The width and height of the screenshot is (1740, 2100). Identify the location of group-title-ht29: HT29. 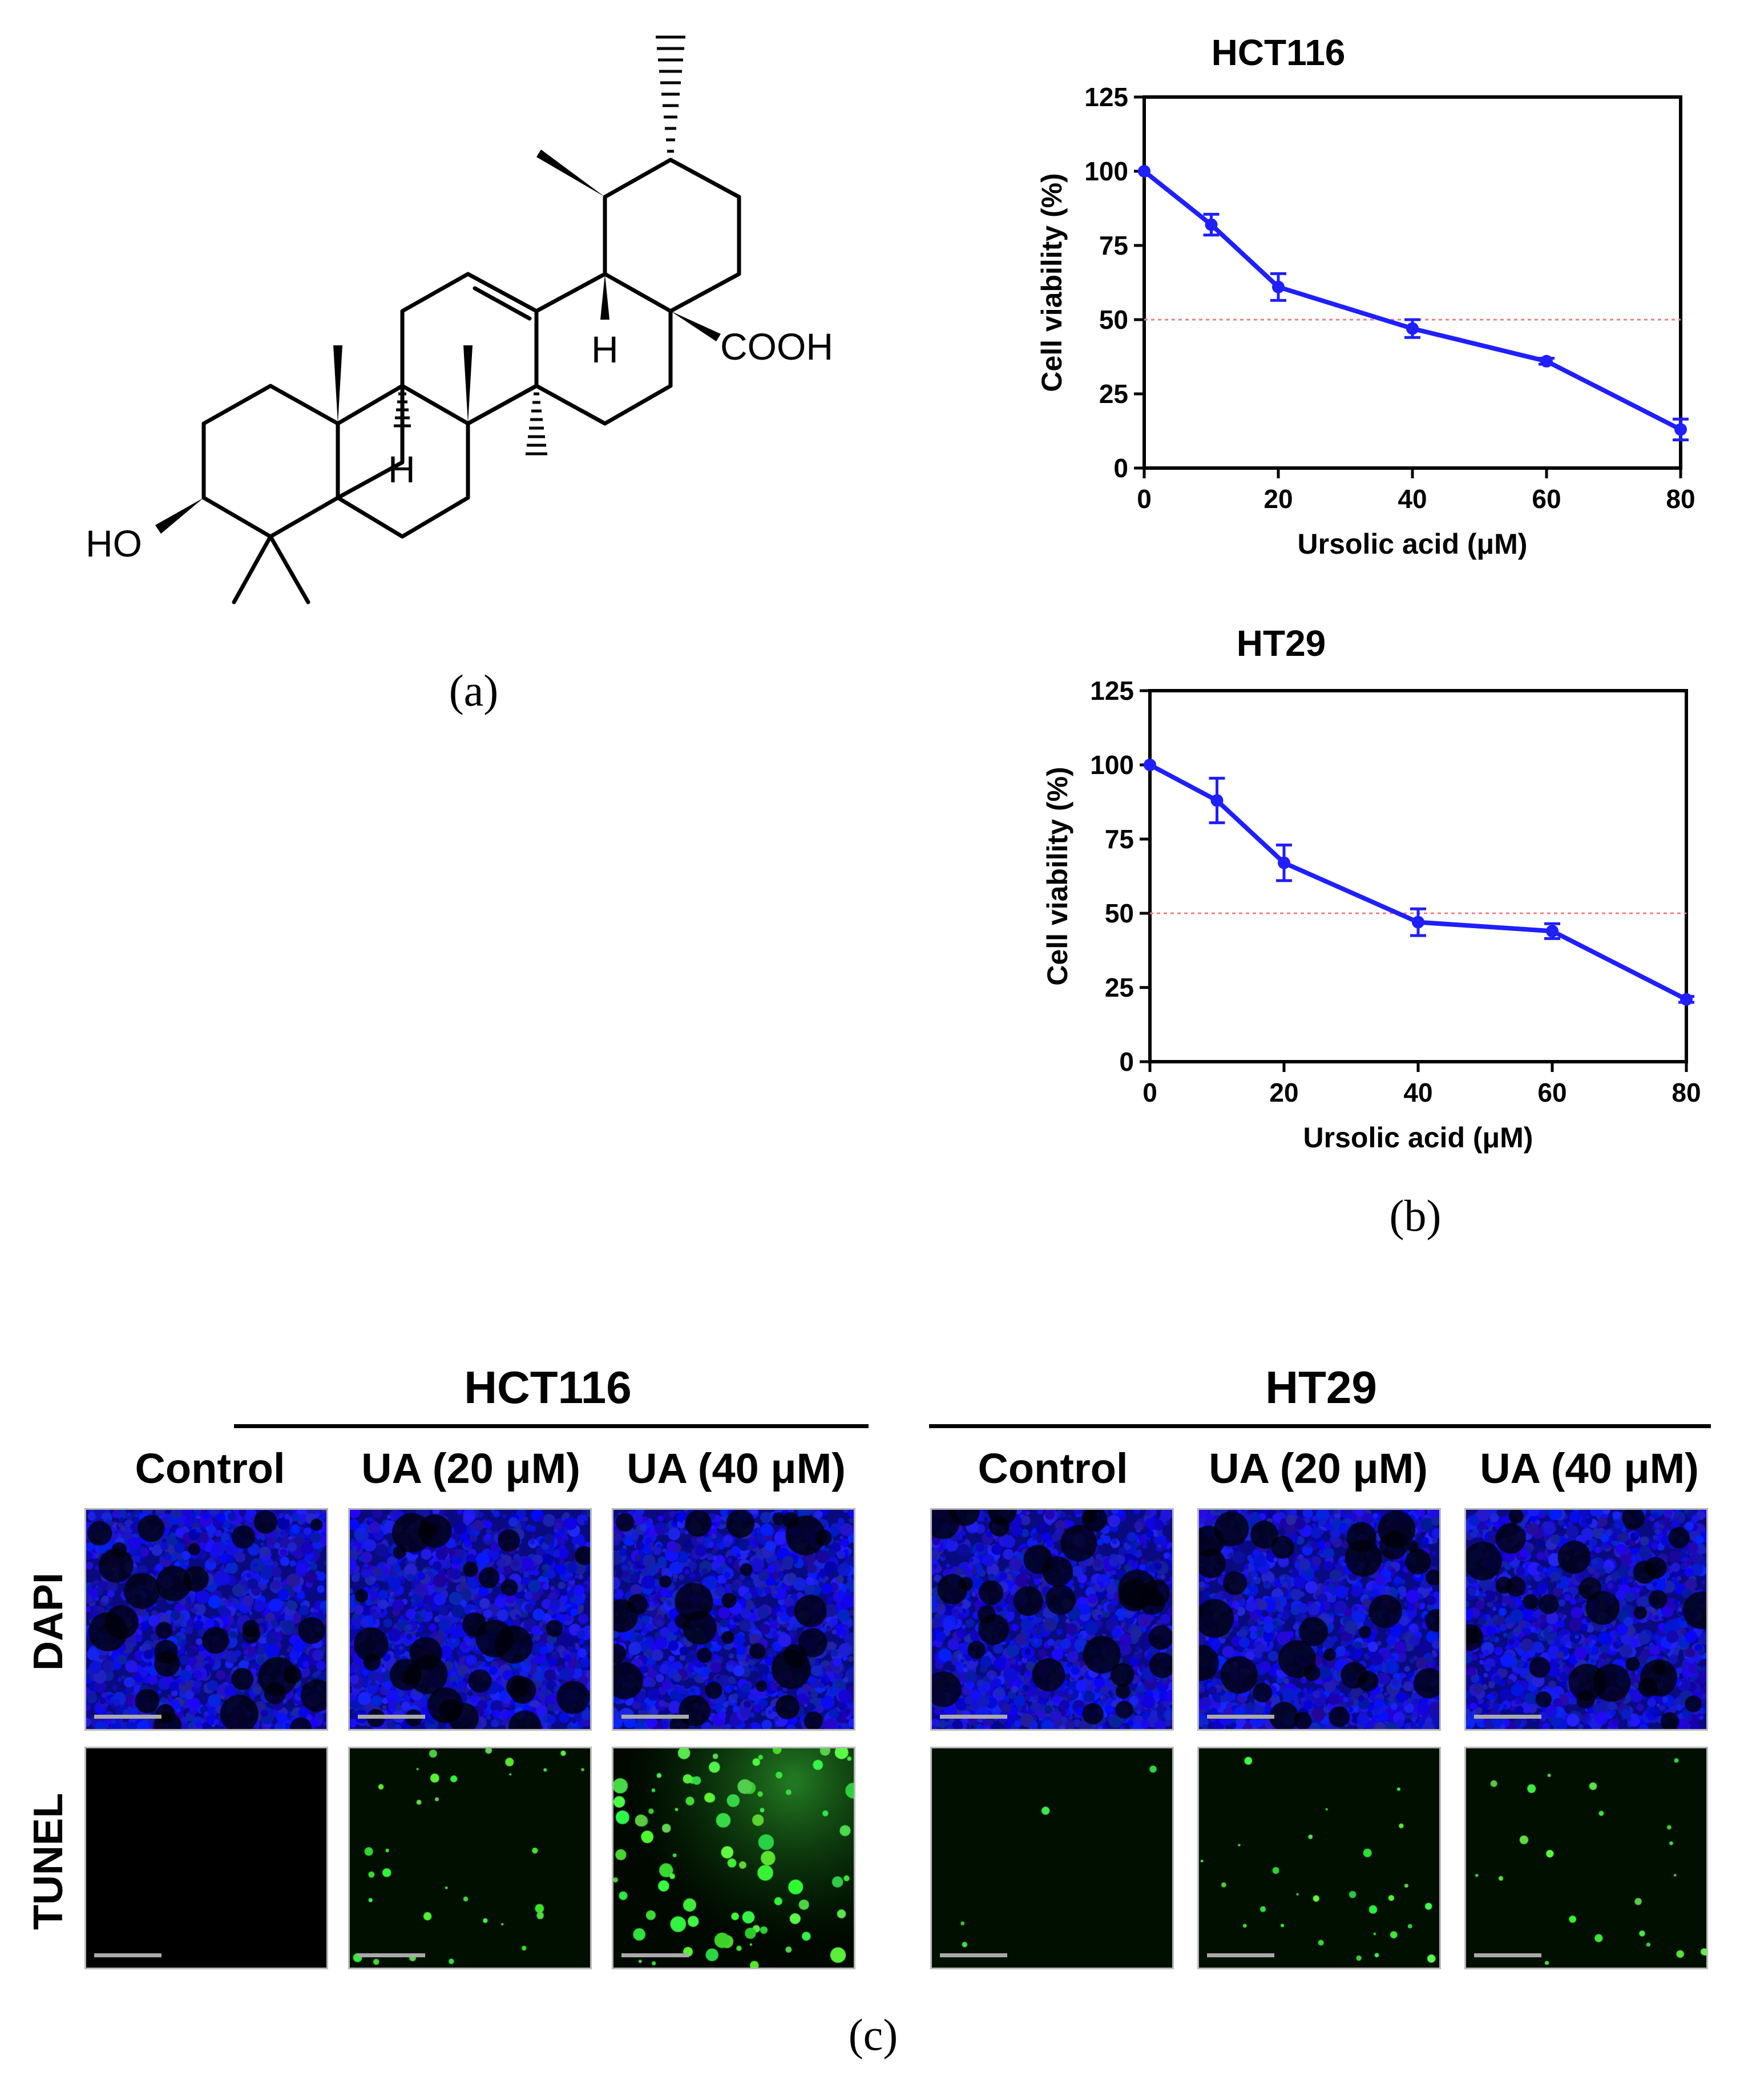
(1321, 1387).